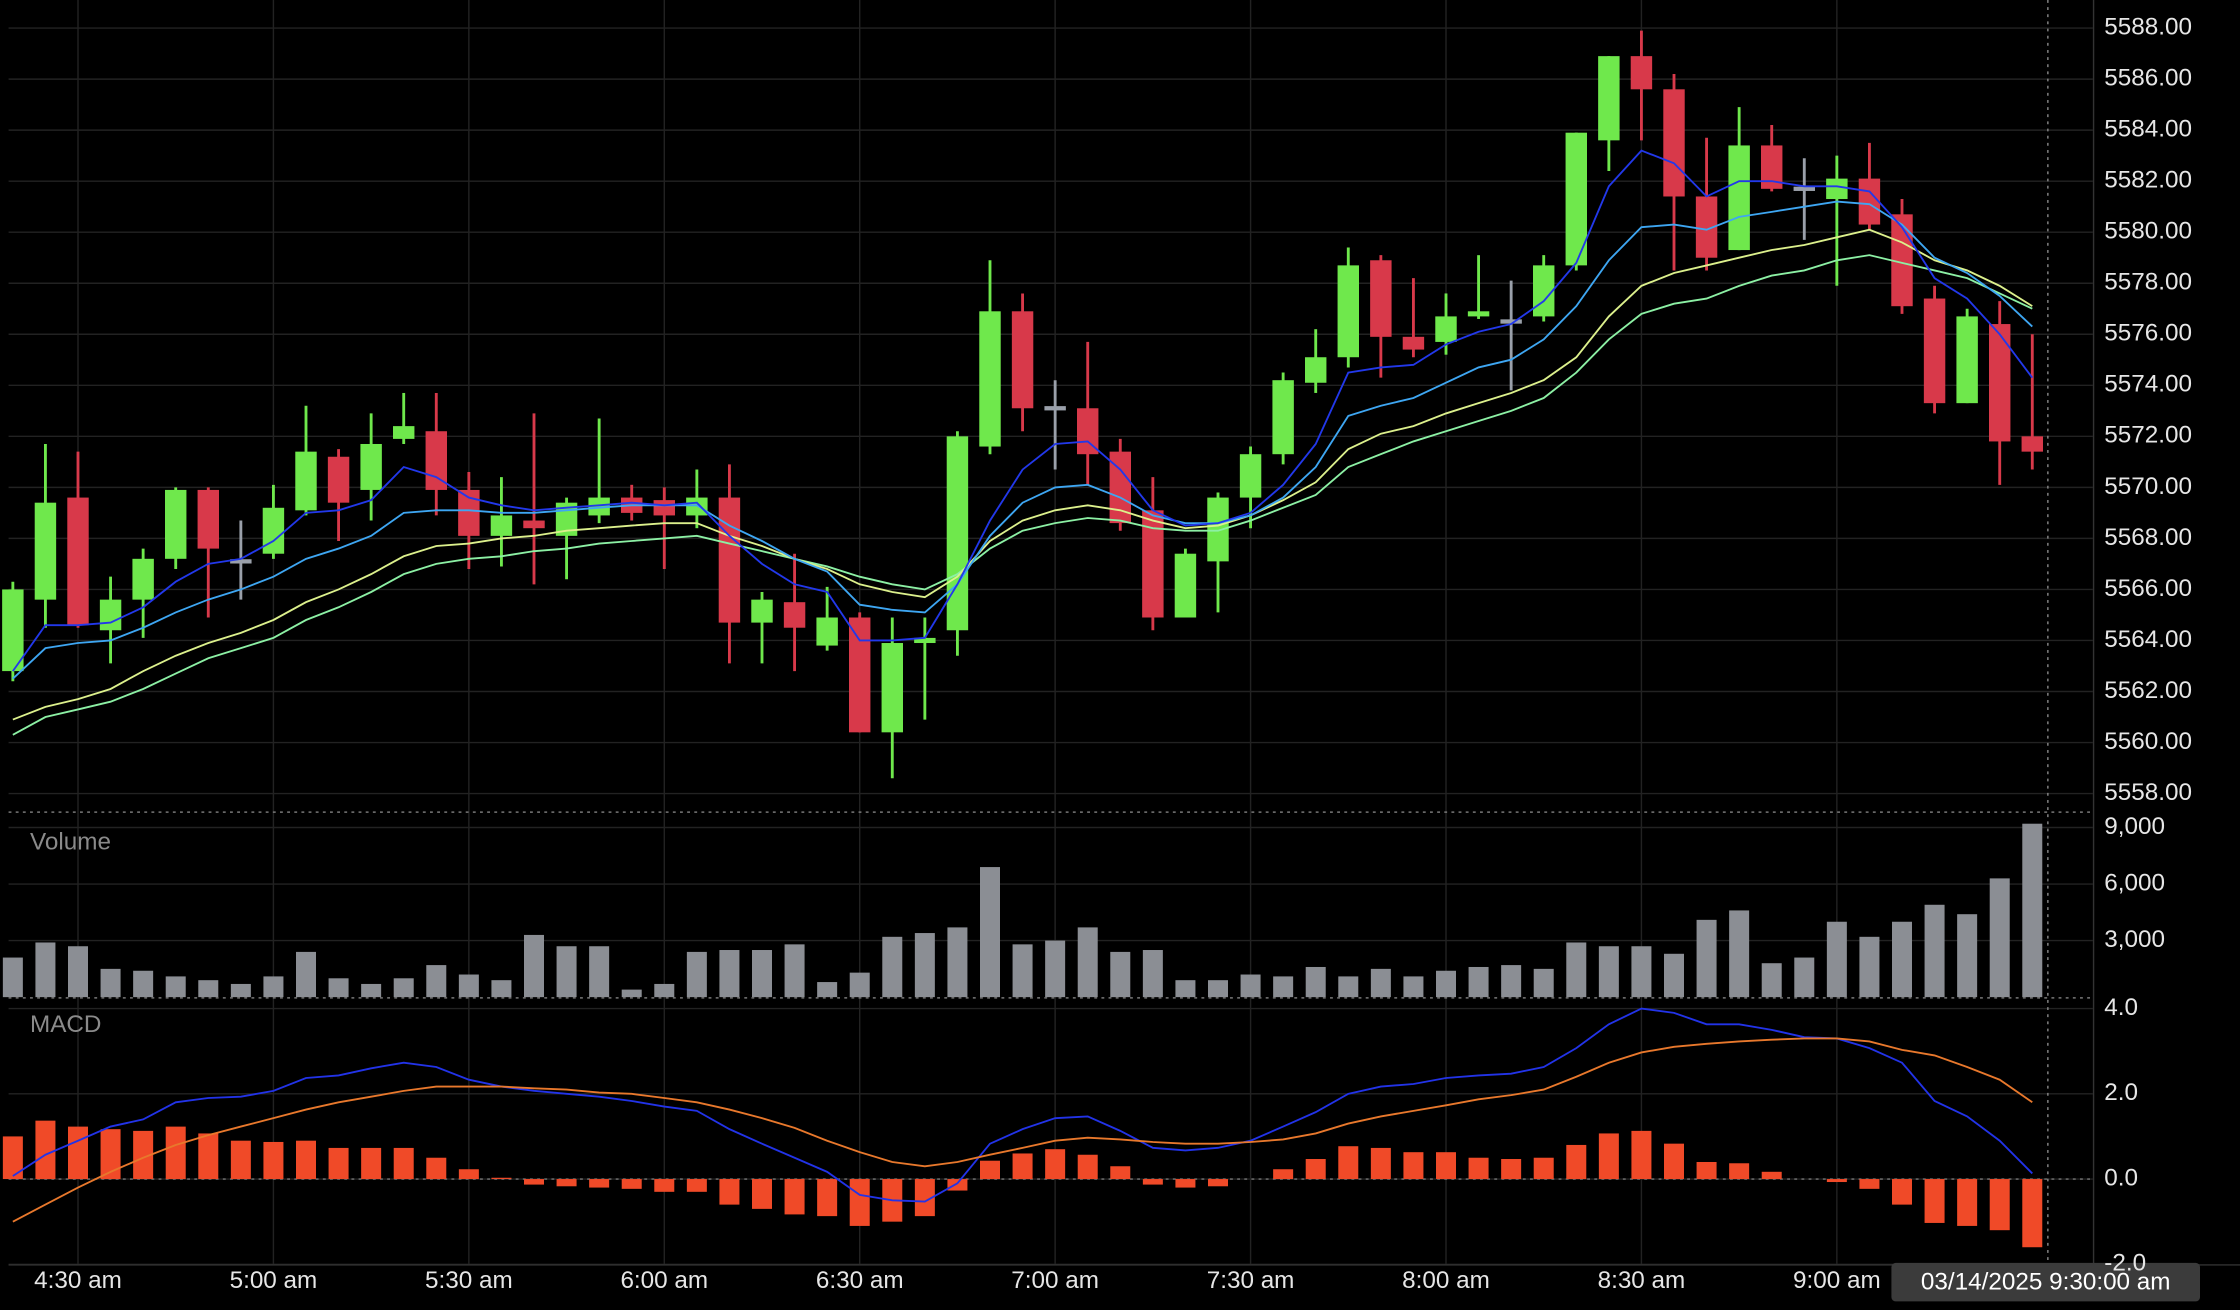 This screenshot has height=1310, width=2240. I want to click on y-tick-label: 2.0, so click(2121, 1092).